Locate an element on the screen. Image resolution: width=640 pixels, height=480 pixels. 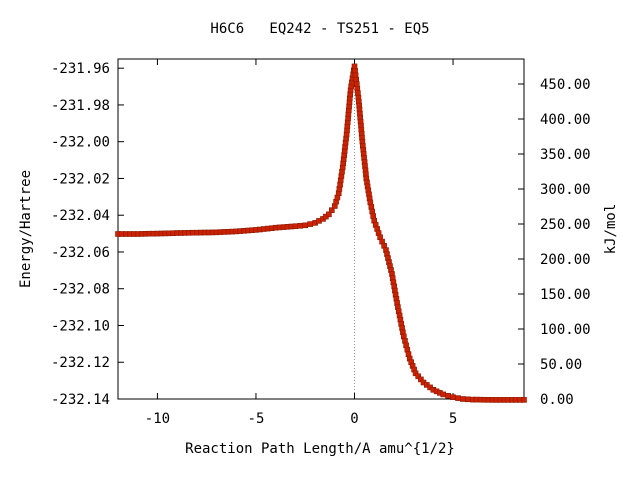
y-tick-label: -232.00 is located at coordinates (80, 143).